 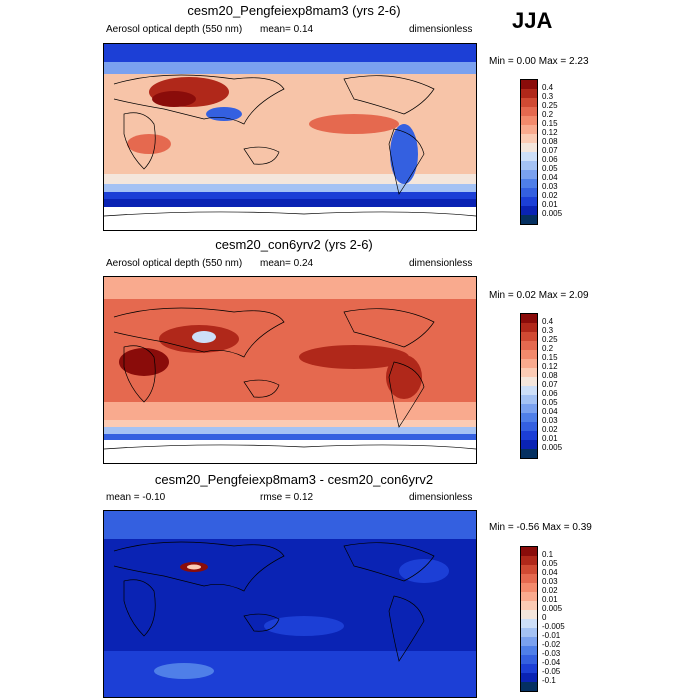 What do you see at coordinates (550, 150) in the screenshot?
I see `panel1-colorbar-label: 0.07` at bounding box center [550, 150].